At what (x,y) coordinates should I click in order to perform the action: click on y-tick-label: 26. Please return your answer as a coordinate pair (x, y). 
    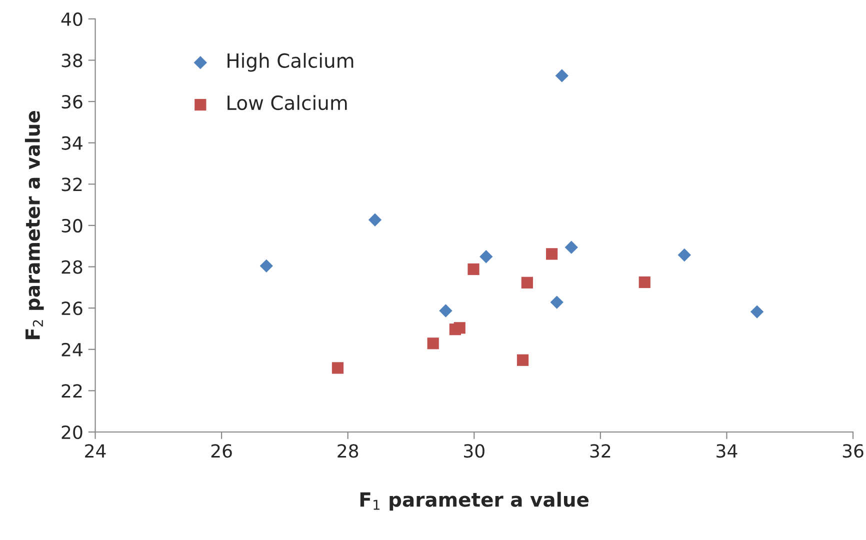
    Looking at the image, I should click on (72, 309).